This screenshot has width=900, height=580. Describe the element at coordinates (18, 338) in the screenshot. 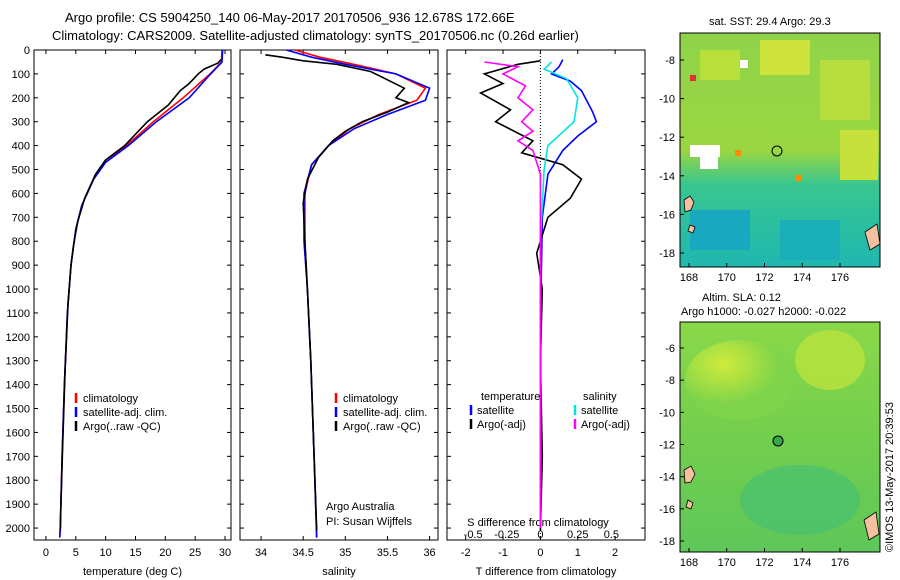

I see `y-tick-label: 1200` at that location.